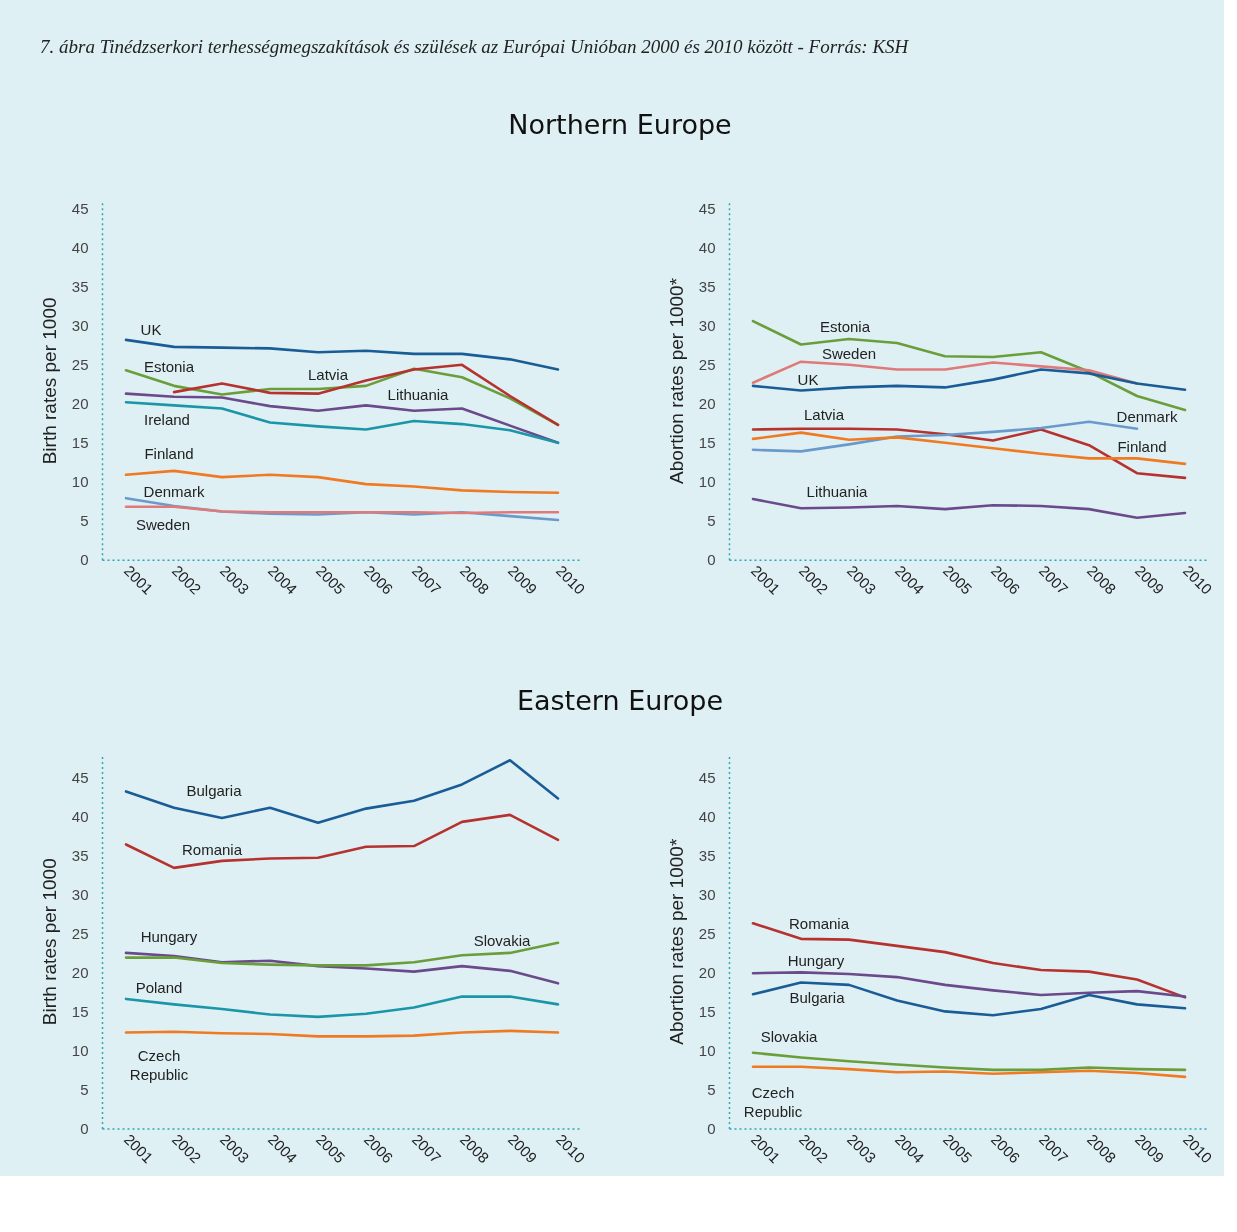 The height and width of the screenshot is (1232, 1237). I want to click on chart-title: Northern Europe, so click(620, 124).